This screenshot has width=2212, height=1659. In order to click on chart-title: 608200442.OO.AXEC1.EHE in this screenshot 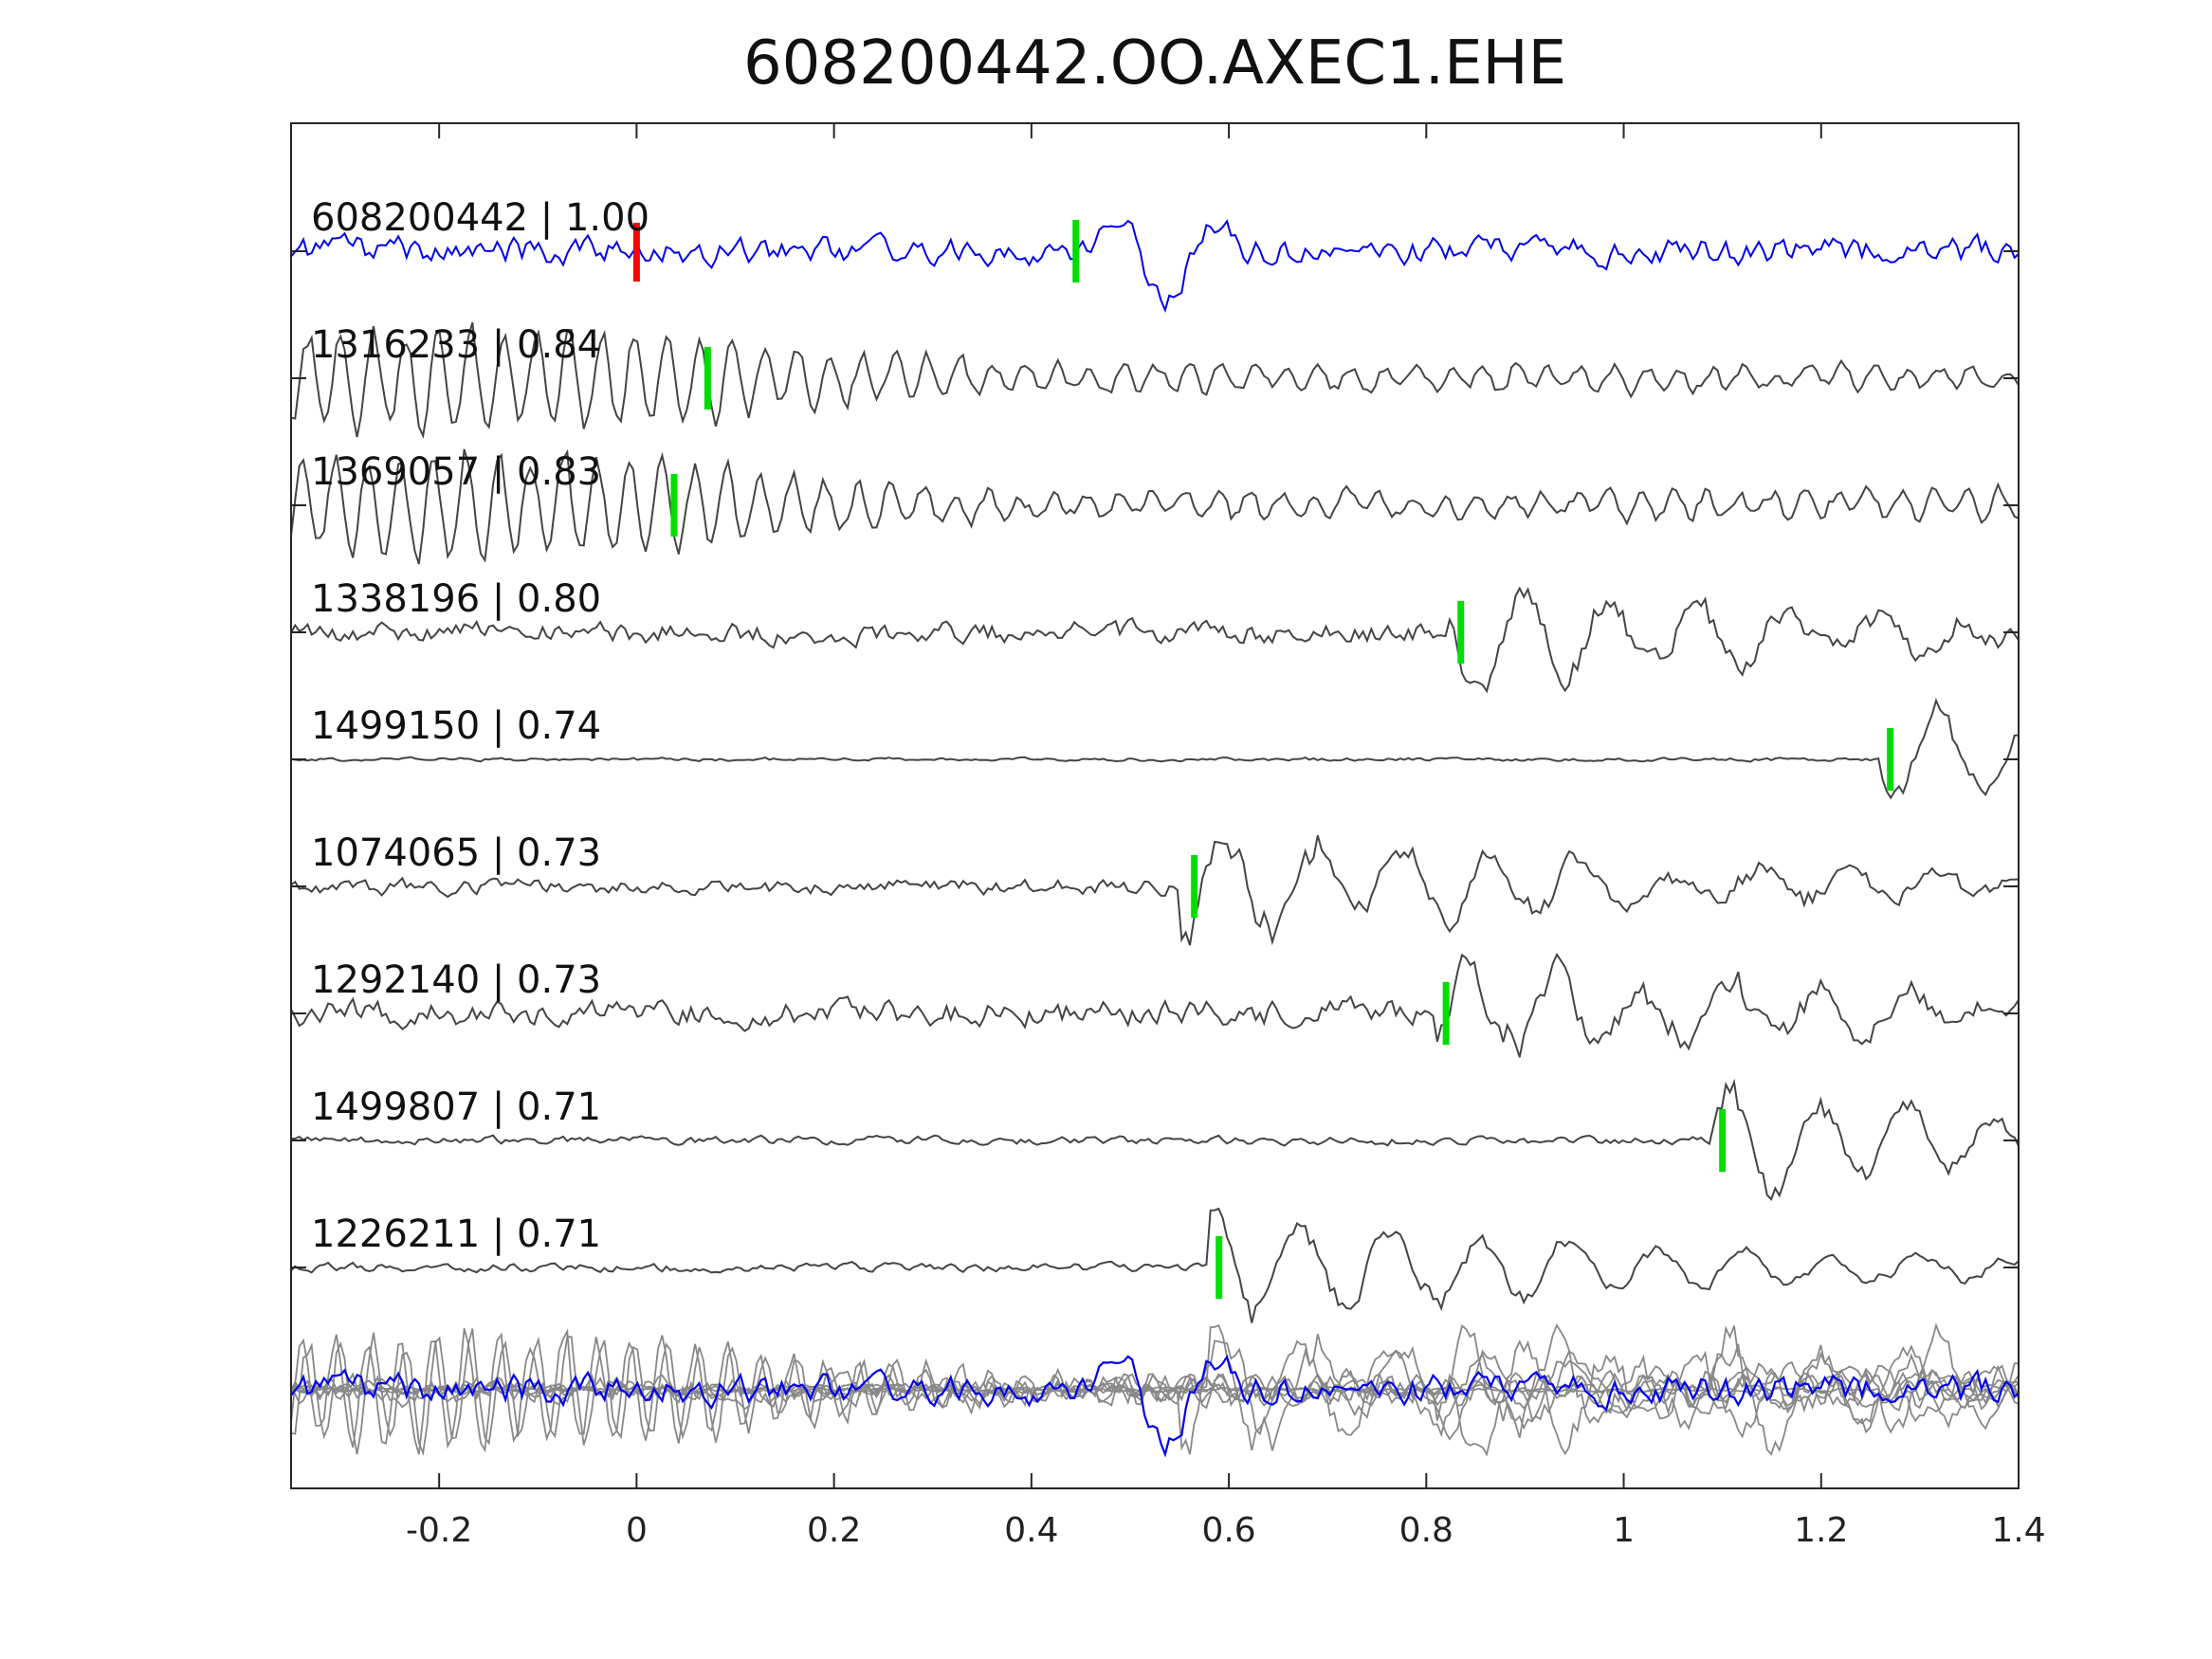, I will do `click(1154, 63)`.